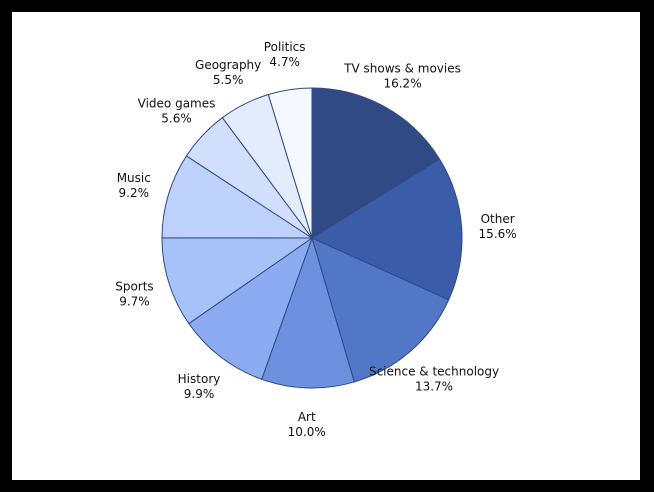  What do you see at coordinates (284, 62) in the screenshot?
I see `value-label: 4.7%` at bounding box center [284, 62].